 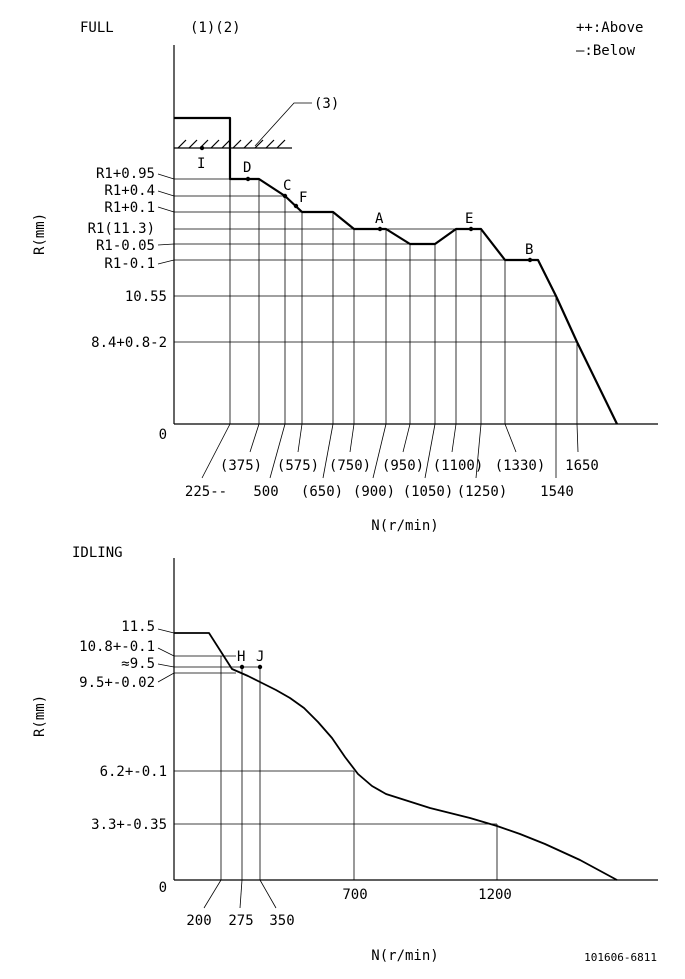 What do you see at coordinates (331, 262) in the screenshot?
I see `full-leader-r1-01-b` at bounding box center [331, 262].